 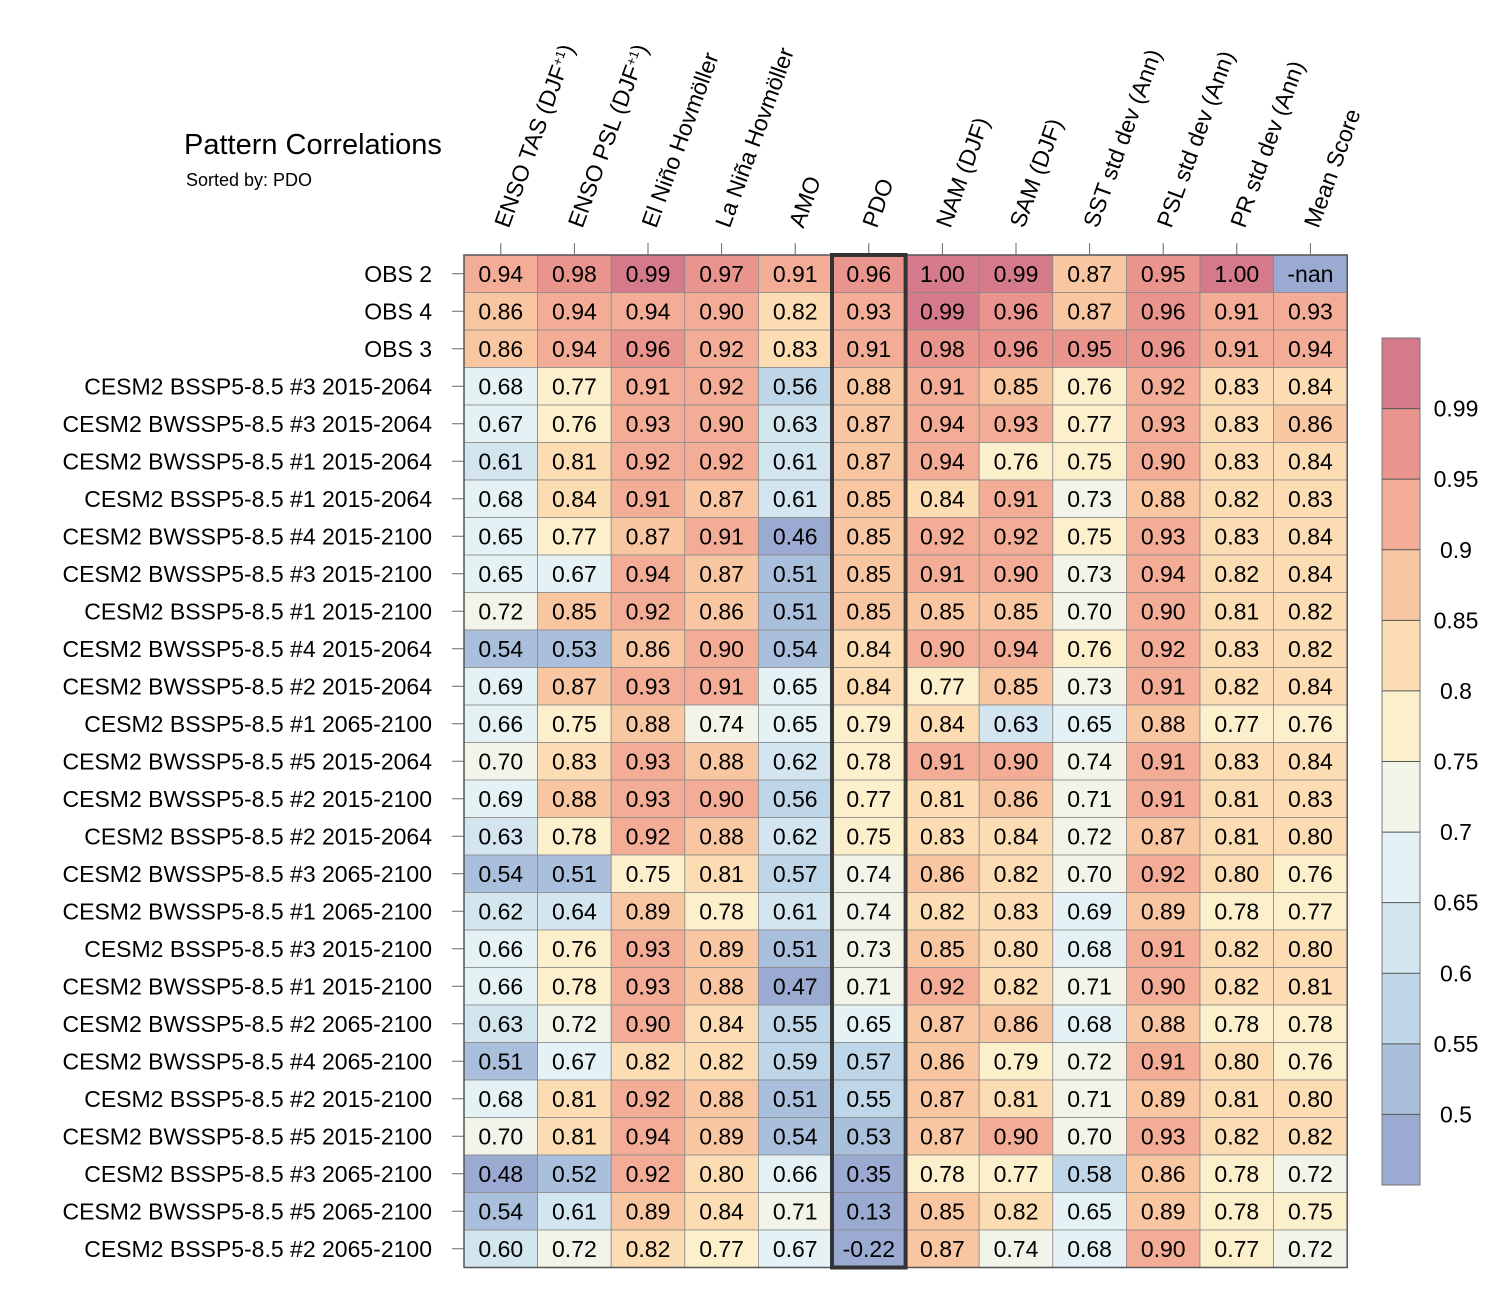 What do you see at coordinates (574, 1061) in the screenshot?
I see `cell-value: 0.67` at bounding box center [574, 1061].